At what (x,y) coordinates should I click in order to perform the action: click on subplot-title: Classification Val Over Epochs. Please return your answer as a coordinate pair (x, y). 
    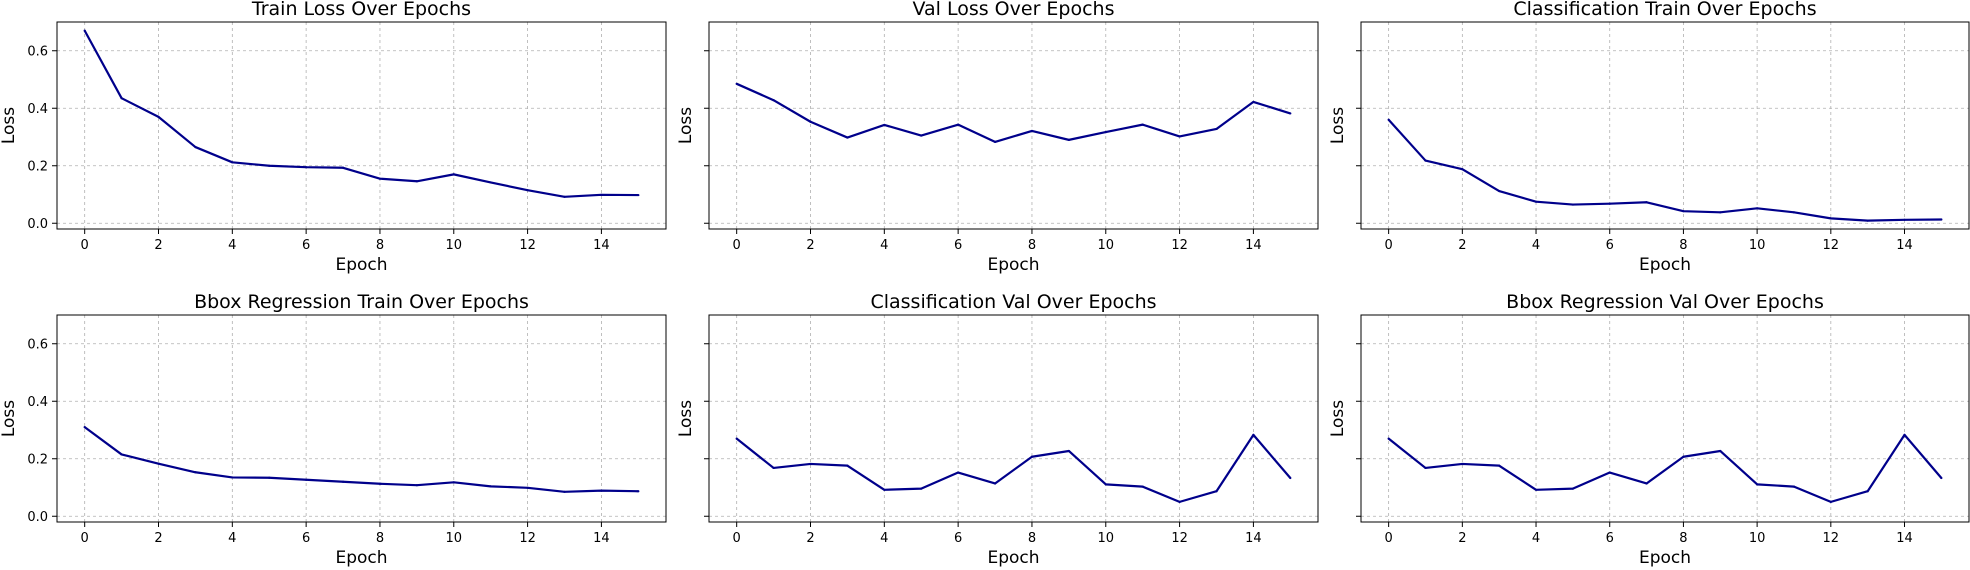
    Looking at the image, I should click on (1013, 302).